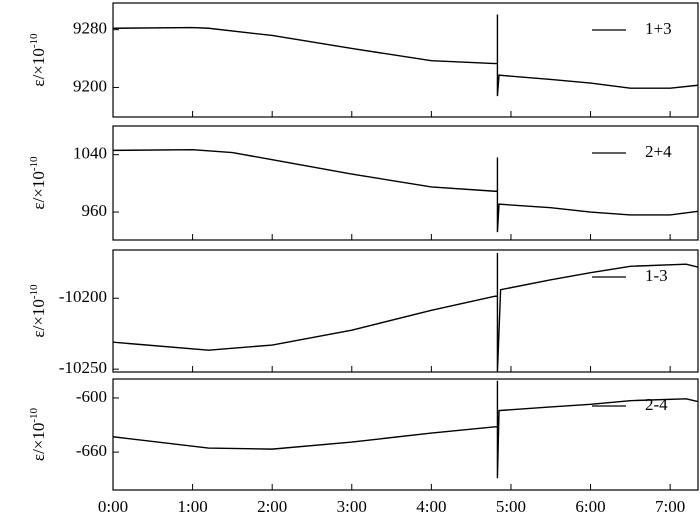 The image size is (700, 523). Describe the element at coordinates (590, 506) in the screenshot. I see `x-tick-label: 6:00` at that location.